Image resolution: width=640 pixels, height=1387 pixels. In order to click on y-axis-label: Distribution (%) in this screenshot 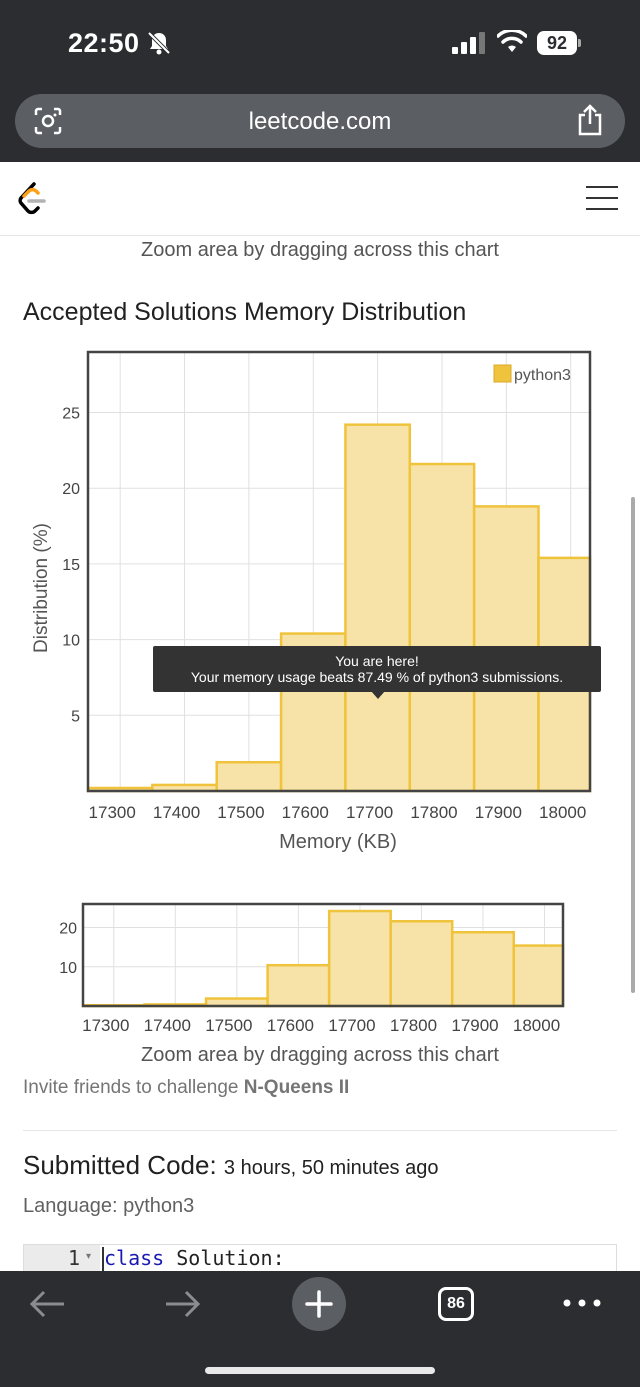, I will do `click(41, 588)`.